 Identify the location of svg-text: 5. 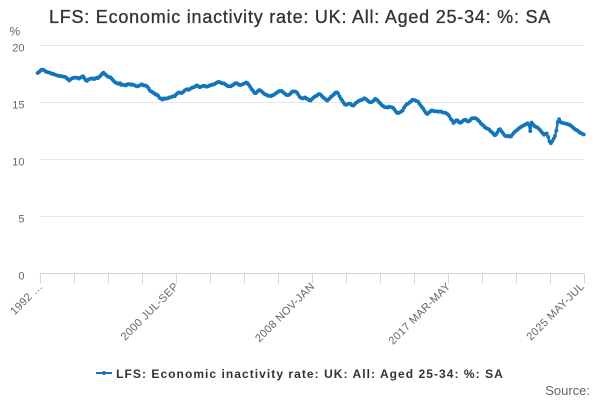
(21, 219).